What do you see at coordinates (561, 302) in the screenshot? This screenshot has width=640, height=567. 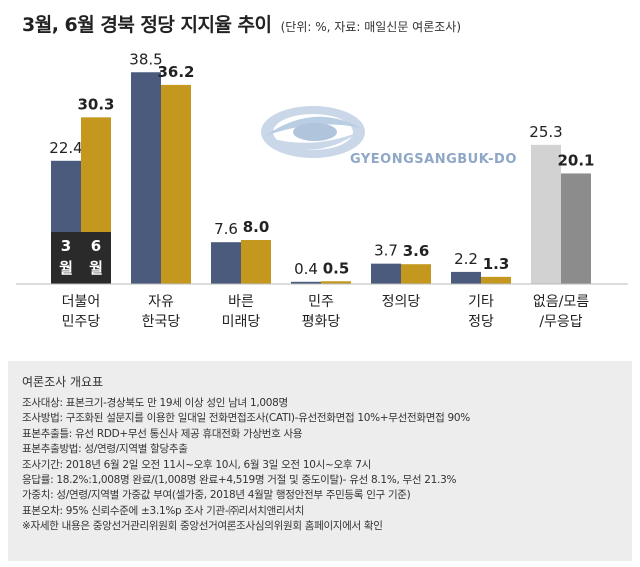 I see `category-label-6: 없음/모름` at bounding box center [561, 302].